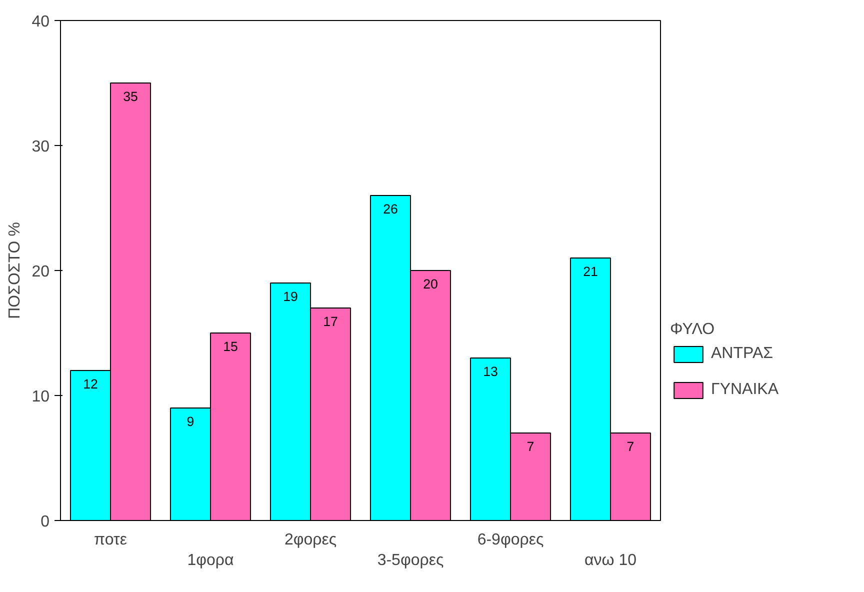 Image resolution: width=864 pixels, height=592 pixels. Describe the element at coordinates (490, 371) in the screenshot. I see `data-label: 13` at that location.